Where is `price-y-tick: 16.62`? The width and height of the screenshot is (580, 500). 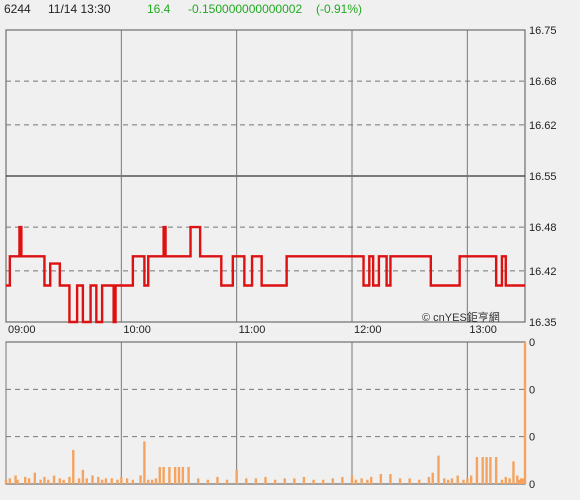 price-y-tick: 16.62 is located at coordinates (543, 126).